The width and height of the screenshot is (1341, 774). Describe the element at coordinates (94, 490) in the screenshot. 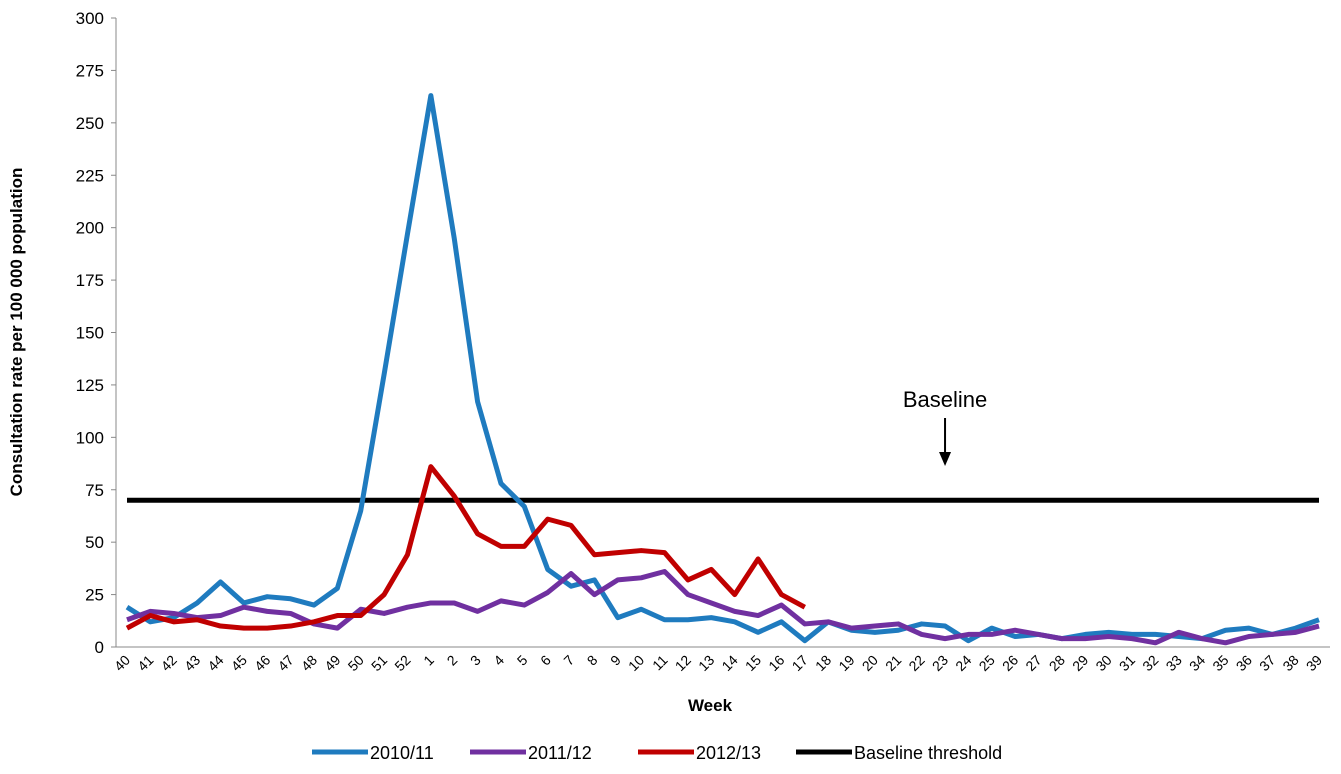

I see `y-tick-label: 75` at that location.